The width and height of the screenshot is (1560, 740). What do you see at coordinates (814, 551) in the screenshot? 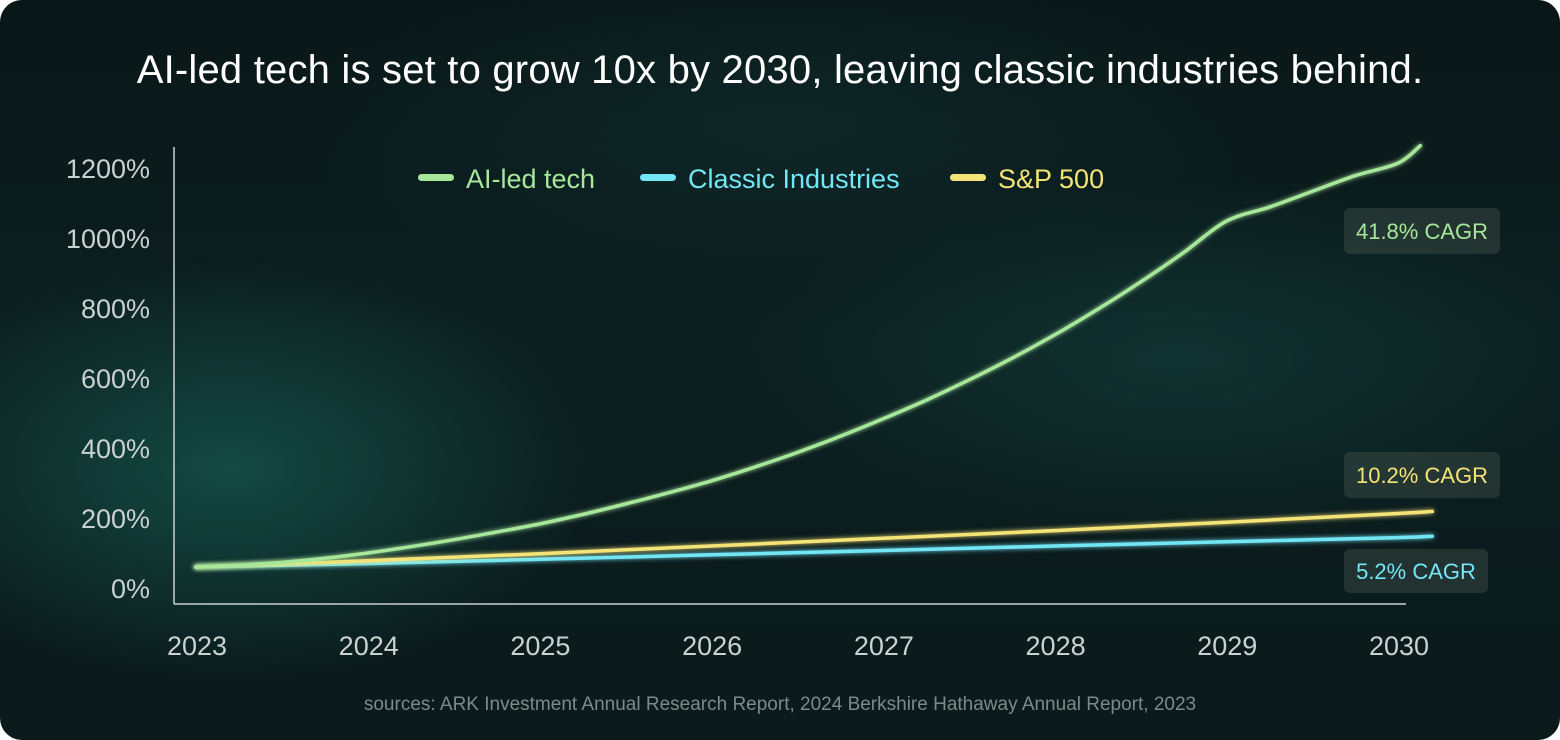
I see `series-line-classic-industries` at bounding box center [814, 551].